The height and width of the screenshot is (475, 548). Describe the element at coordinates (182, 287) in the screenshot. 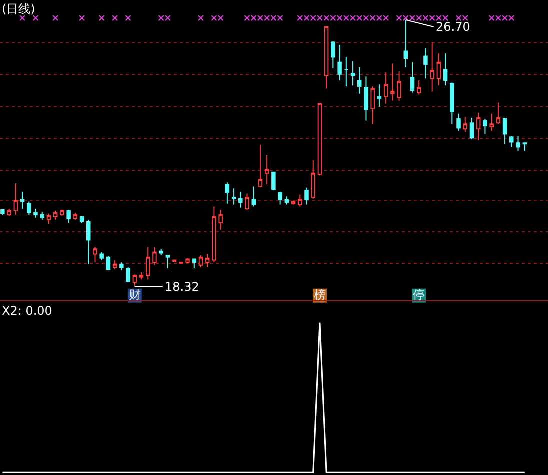

I see `annotation: 18.32` at that location.